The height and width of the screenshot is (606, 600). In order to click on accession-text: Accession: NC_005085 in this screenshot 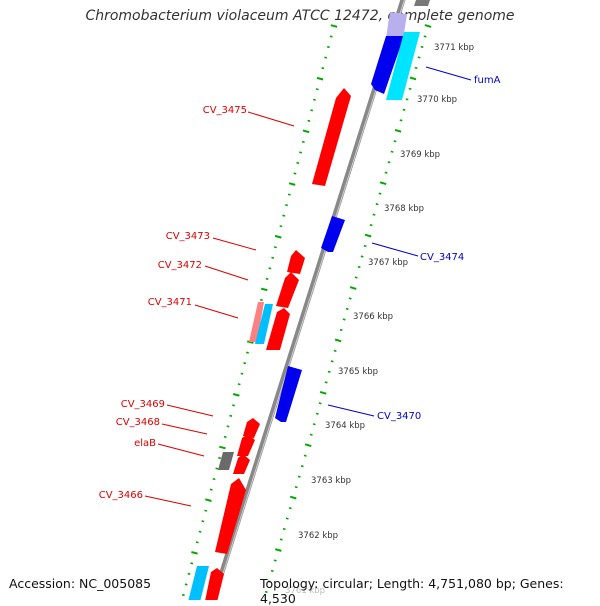, I will do `click(80, 583)`.